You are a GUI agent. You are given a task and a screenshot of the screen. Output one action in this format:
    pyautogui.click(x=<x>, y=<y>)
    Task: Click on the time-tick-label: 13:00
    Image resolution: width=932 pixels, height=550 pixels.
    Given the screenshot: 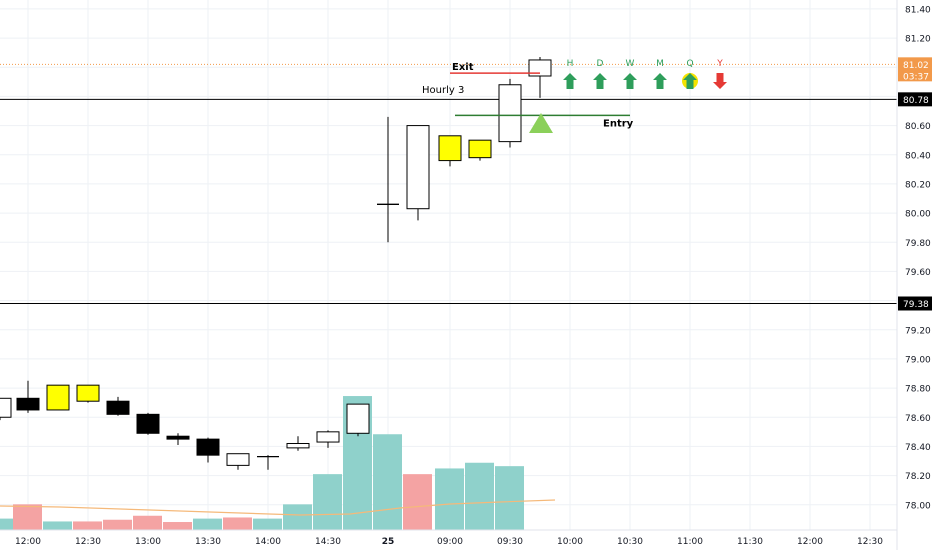 What is the action you would take?
    pyautogui.click(x=148, y=542)
    